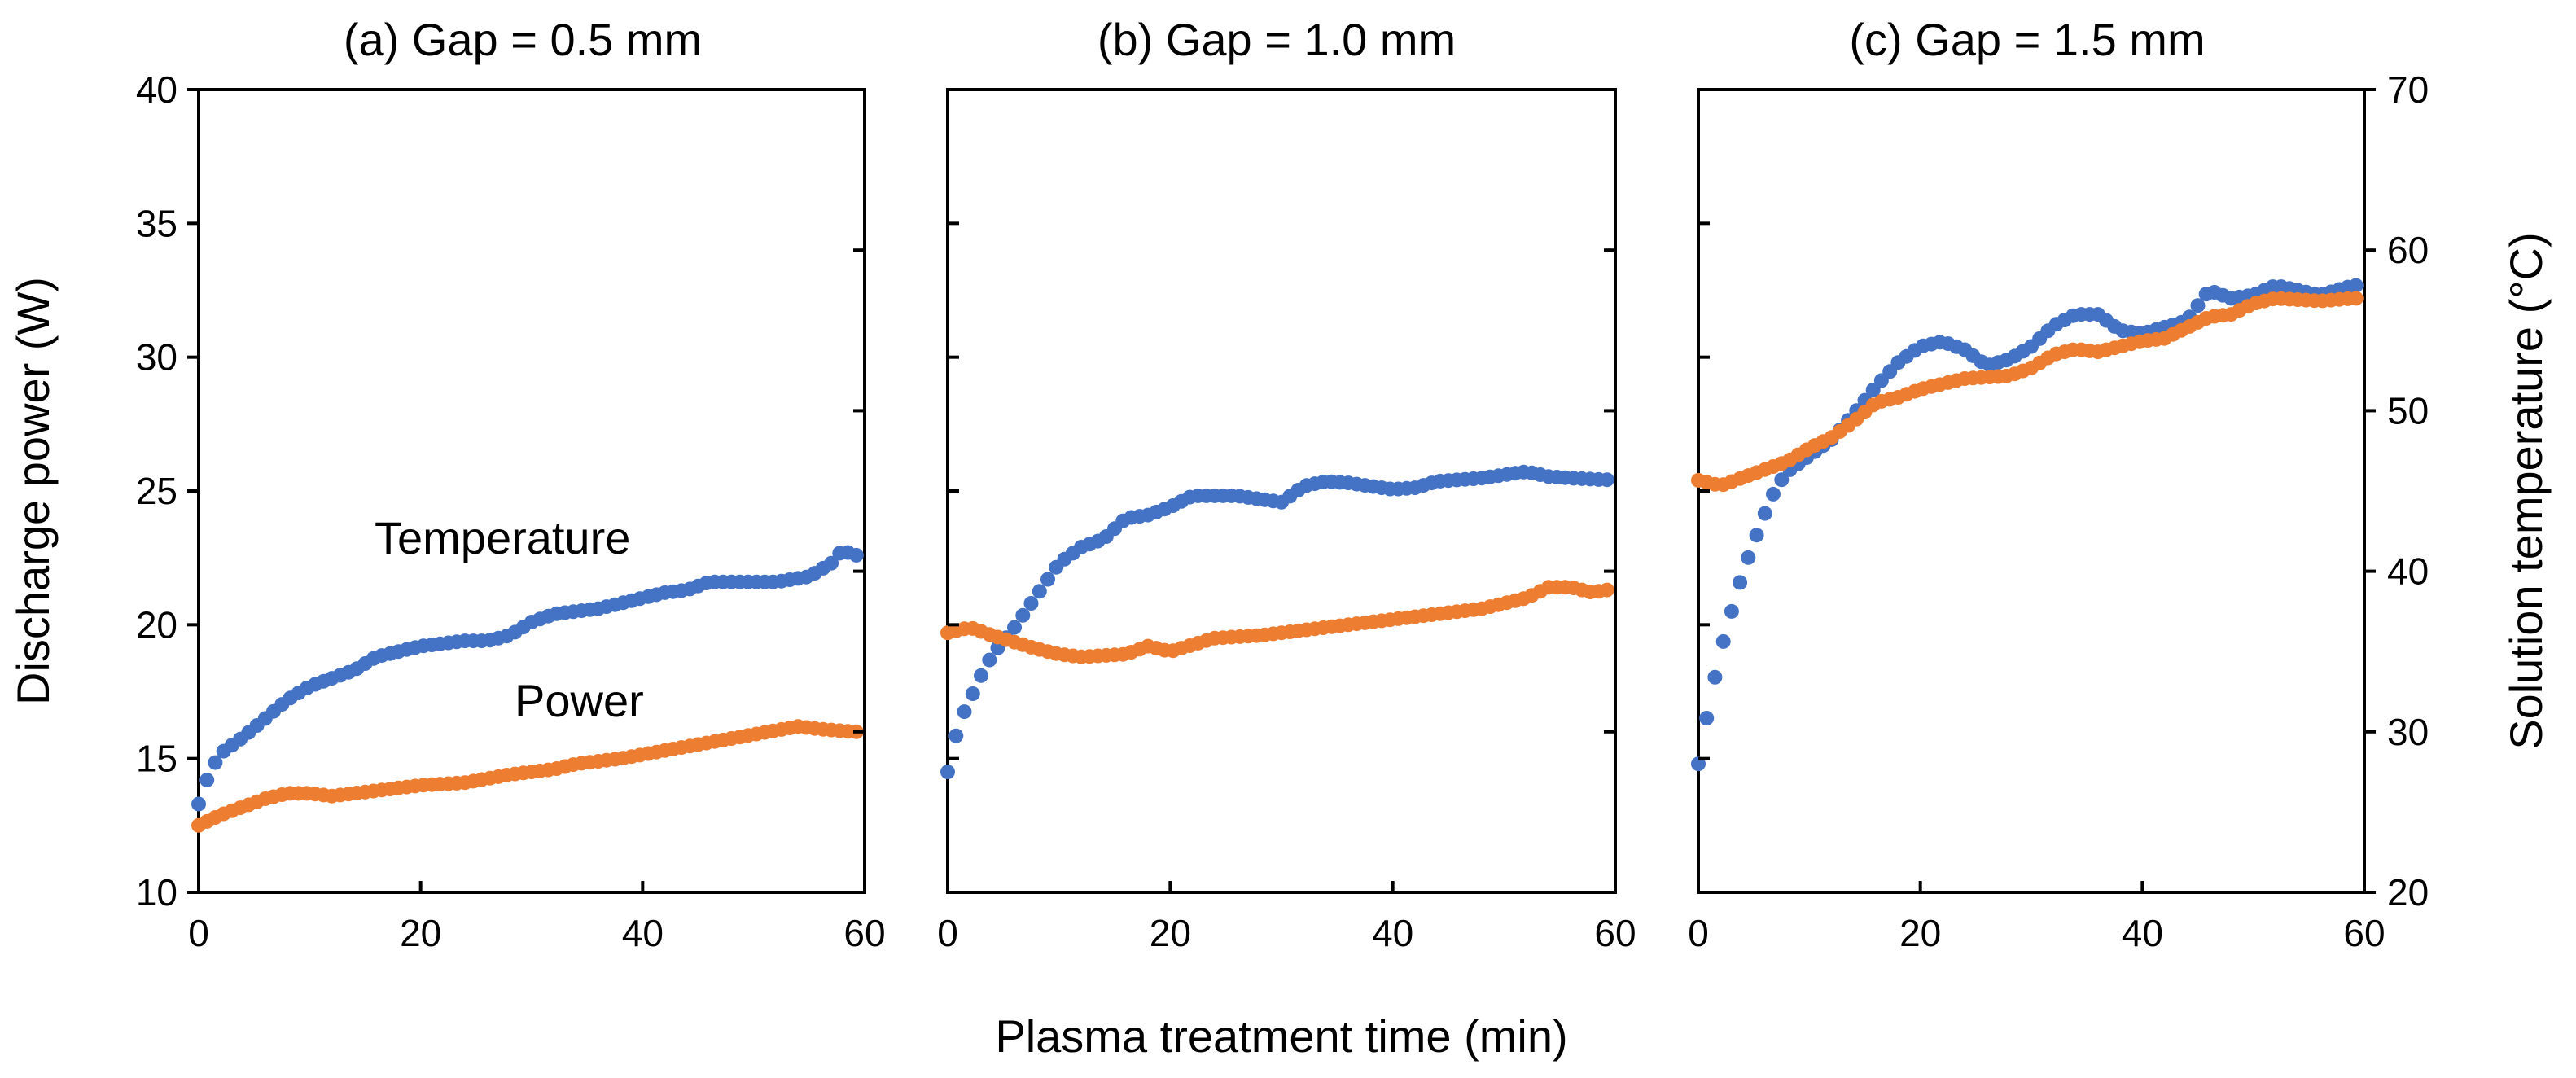  I want to click on y-axis-label-right: Solution temperature (°C), so click(2526, 491).